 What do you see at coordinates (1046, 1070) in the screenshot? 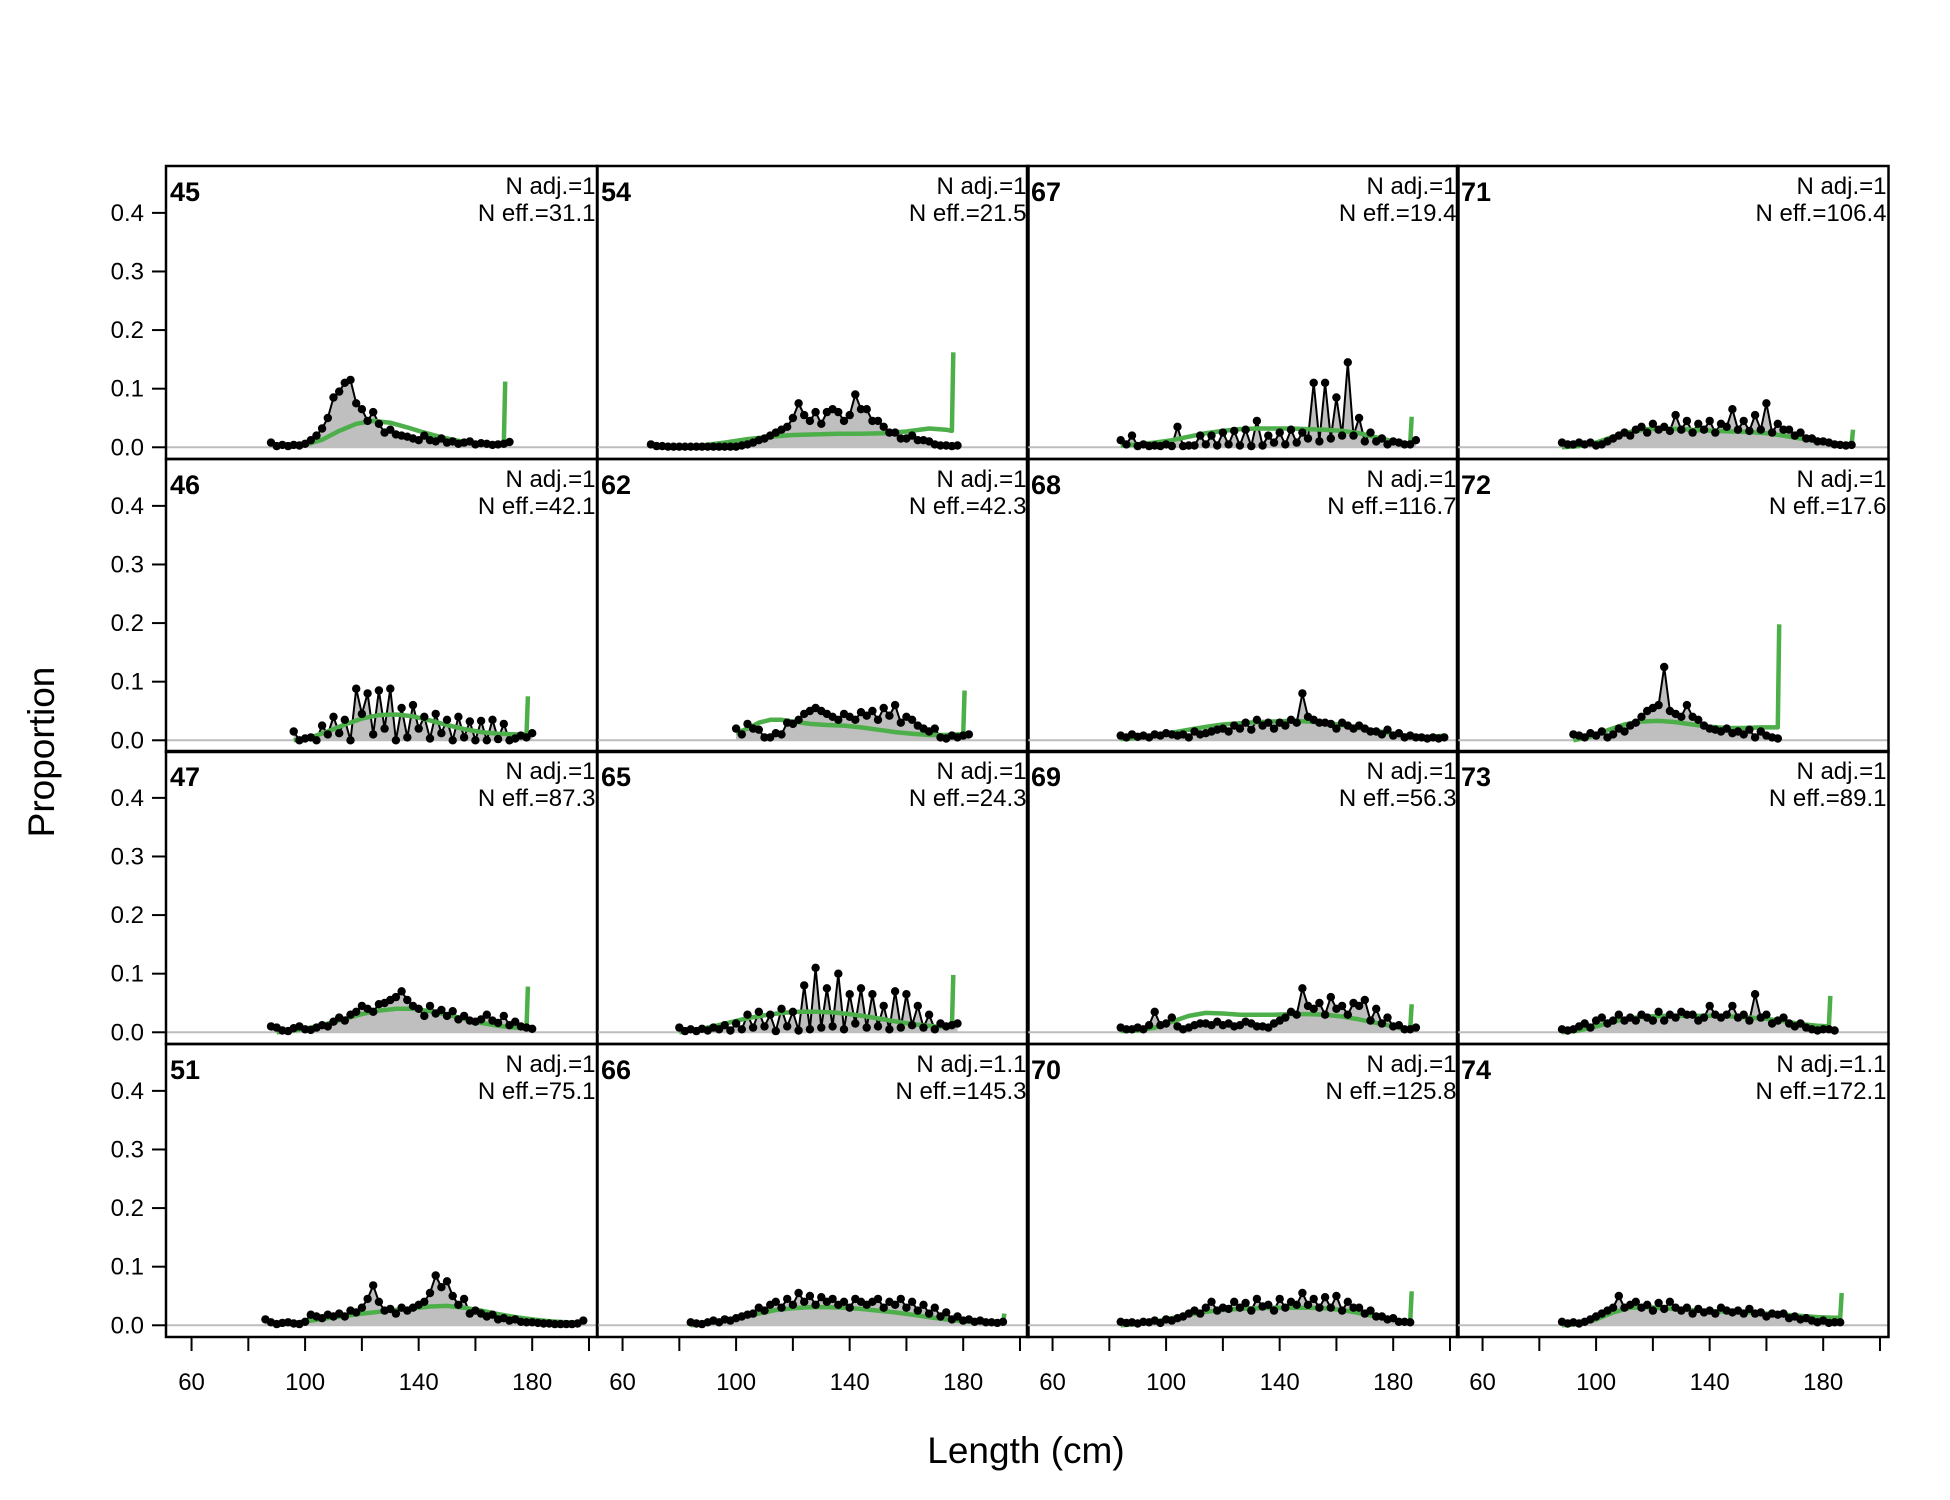
I see `panel-id-label: 70` at bounding box center [1046, 1070].